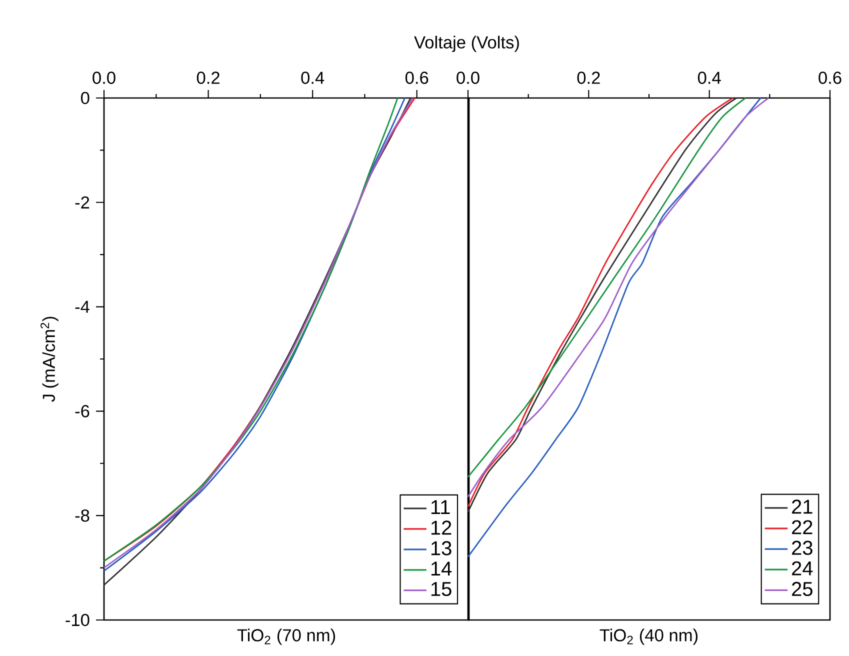 This screenshot has width=849, height=656. Describe the element at coordinates (441, 548) in the screenshot. I see `legend-label: 13` at that location.